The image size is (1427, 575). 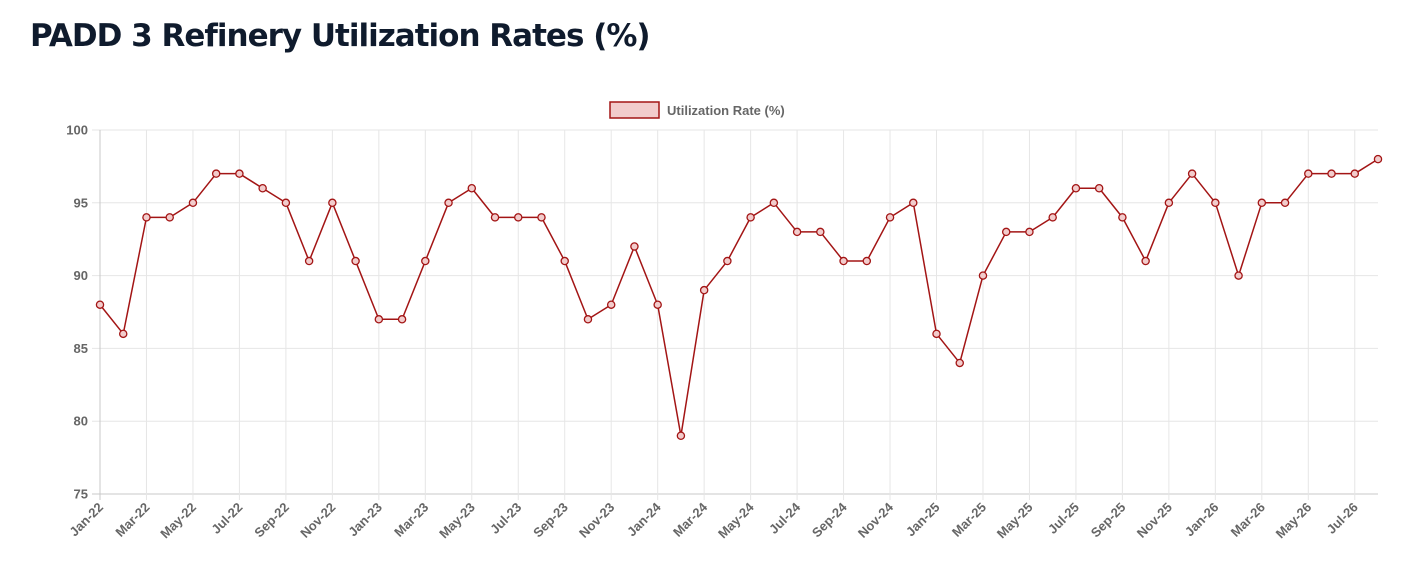 I want to click on x-tick-label: Jul-24, so click(x=785, y=518).